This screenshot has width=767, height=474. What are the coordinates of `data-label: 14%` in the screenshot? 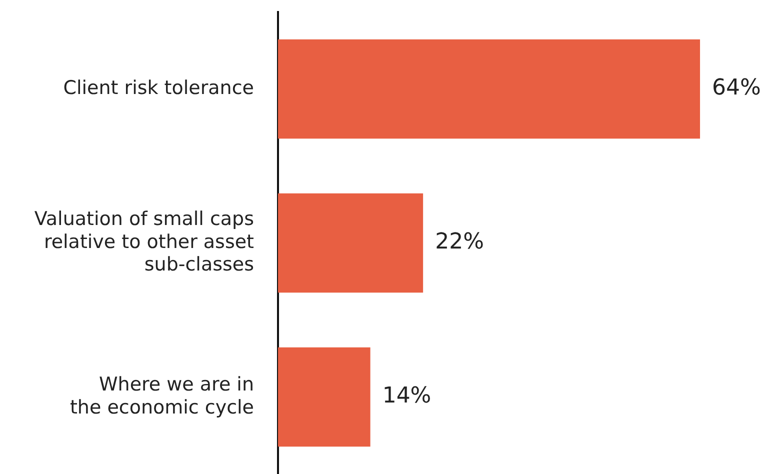 It's located at (407, 396).